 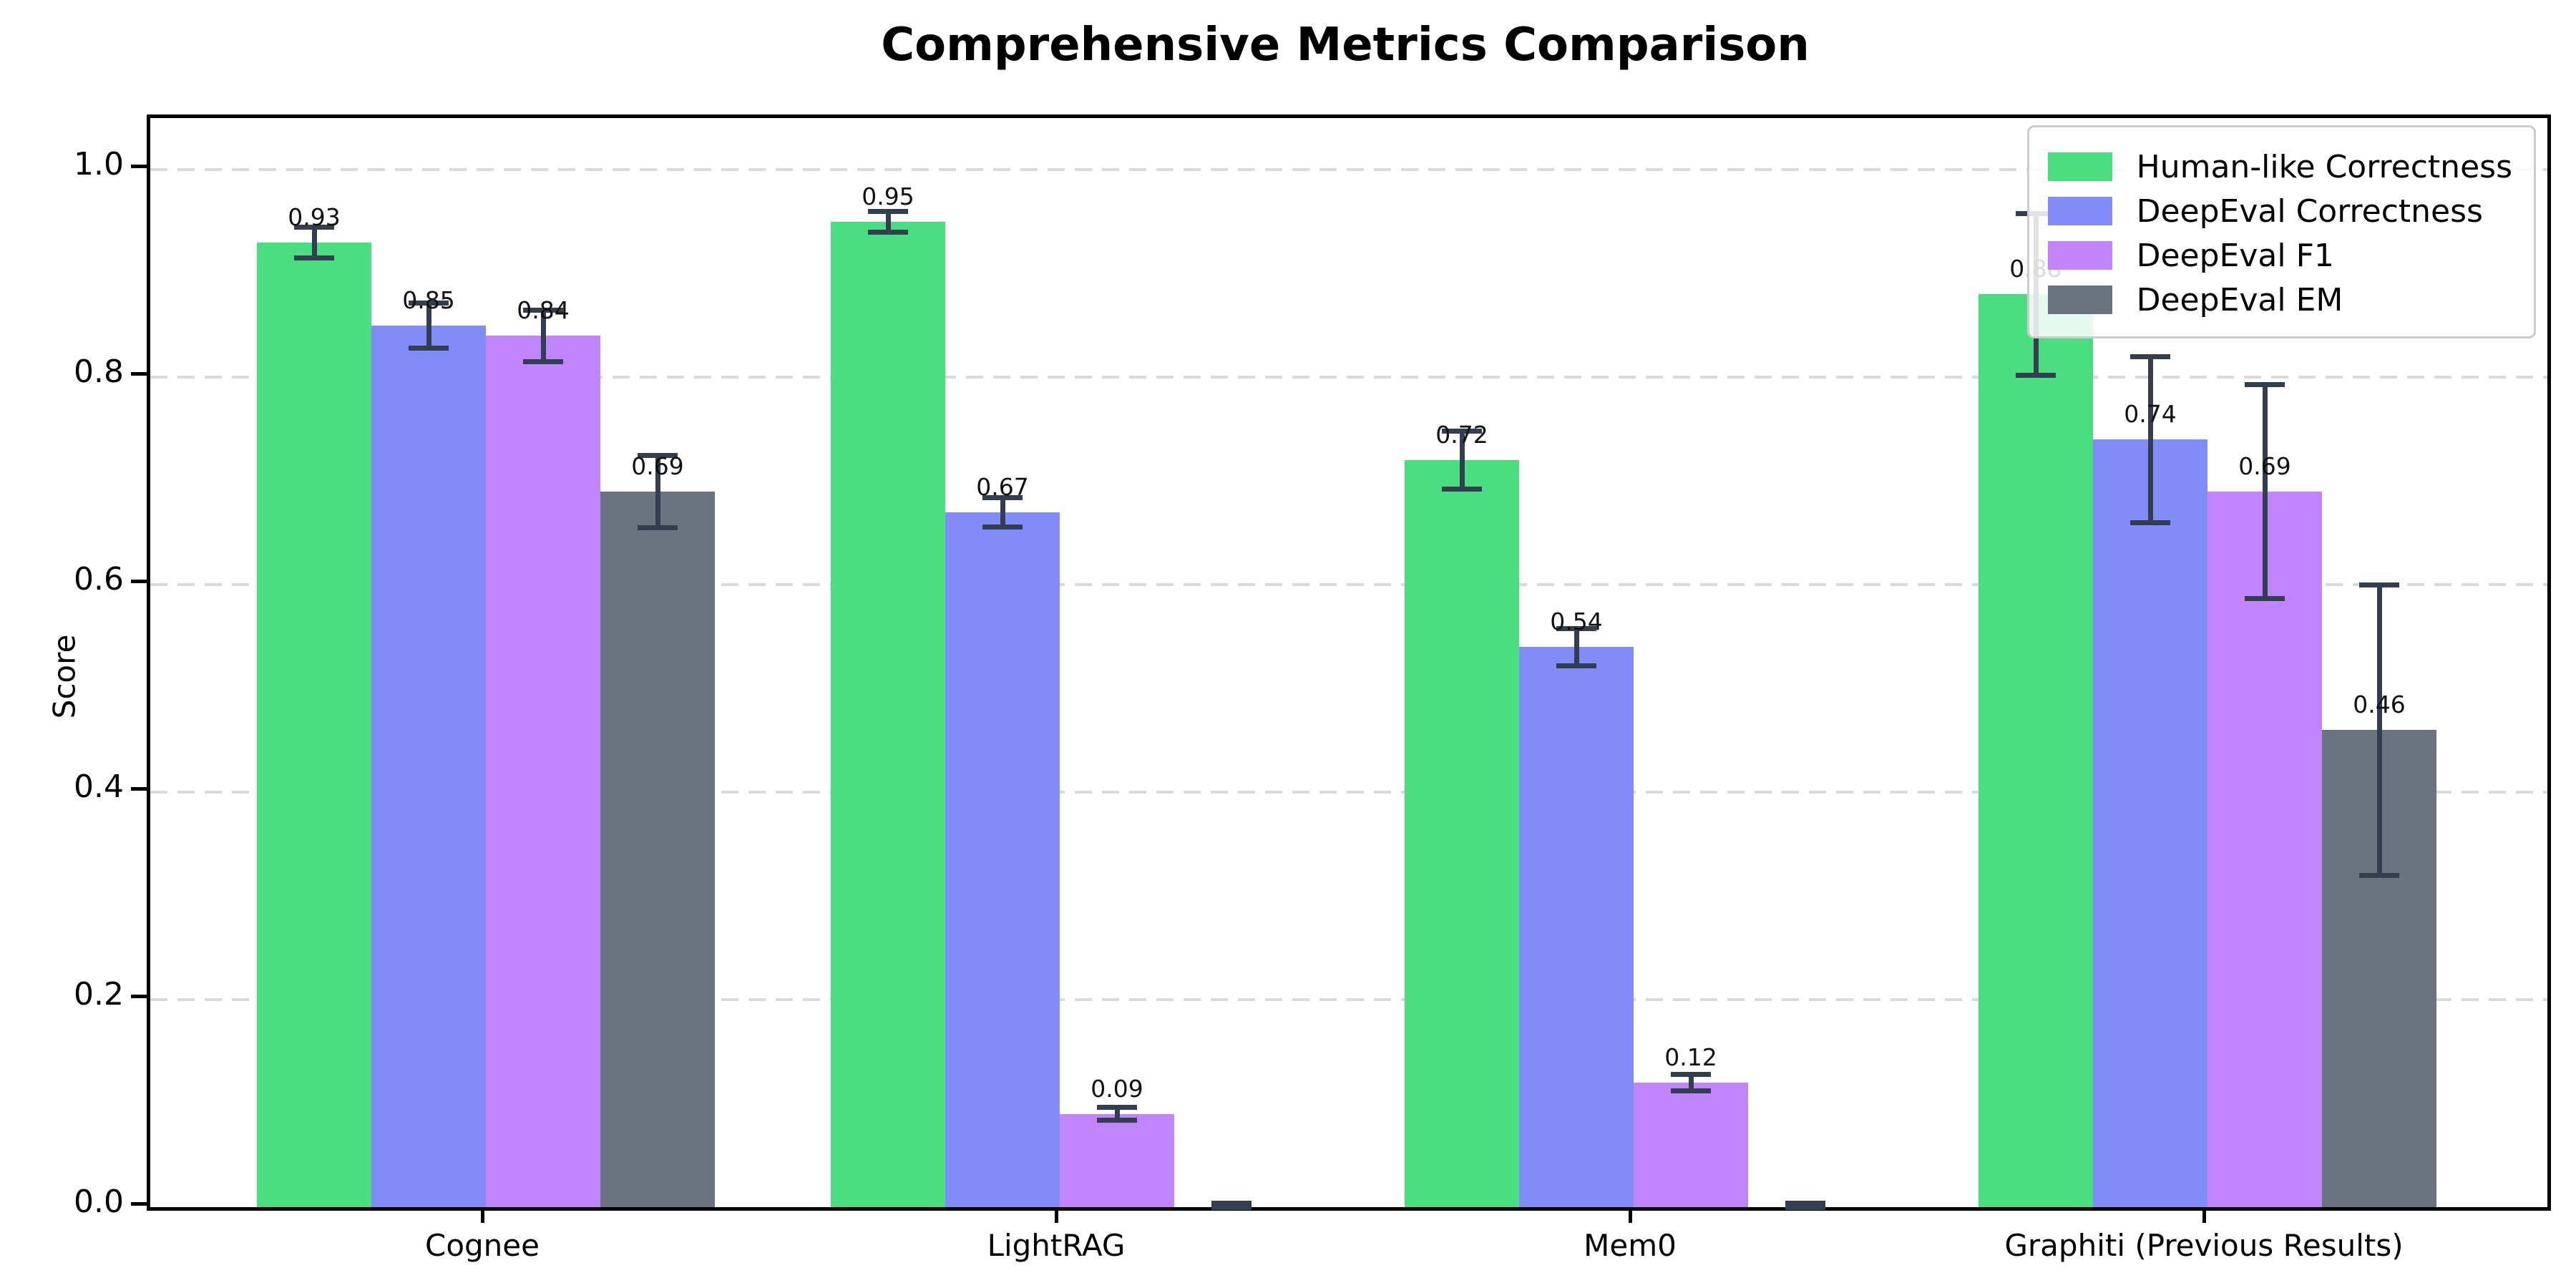 What do you see at coordinates (99, 579) in the screenshot?
I see `y-tick-label: 0.6` at bounding box center [99, 579].